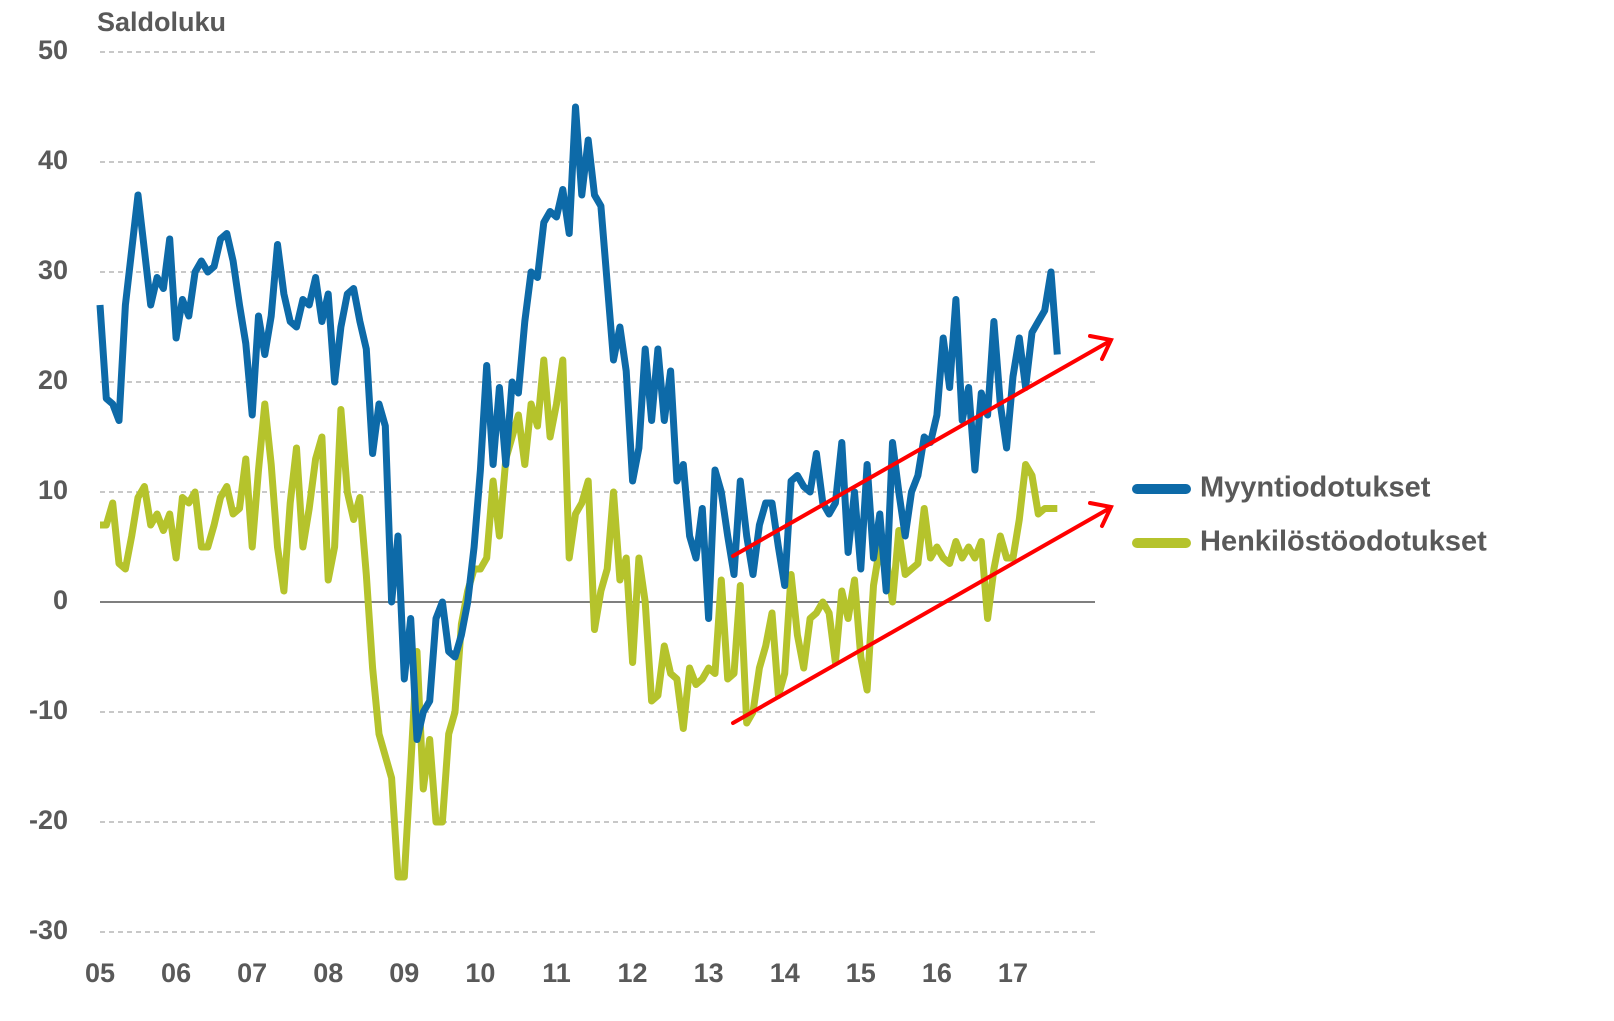 The image size is (1614, 1021). I want to click on y-tick-label: 40, so click(53, 160).